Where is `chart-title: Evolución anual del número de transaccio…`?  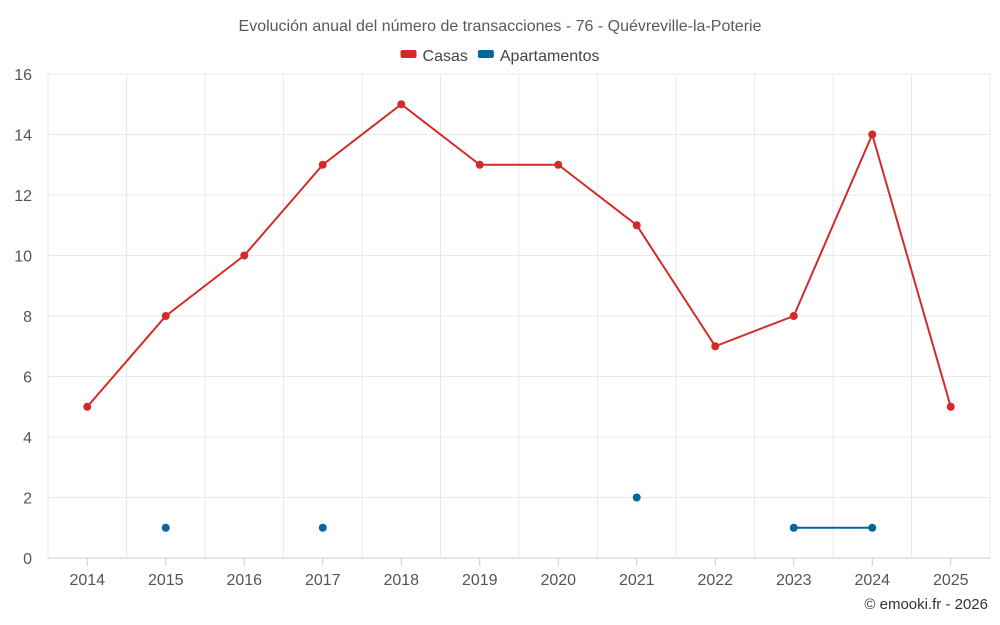
chart-title: Evolución anual del número de transaccio… is located at coordinates (500, 26).